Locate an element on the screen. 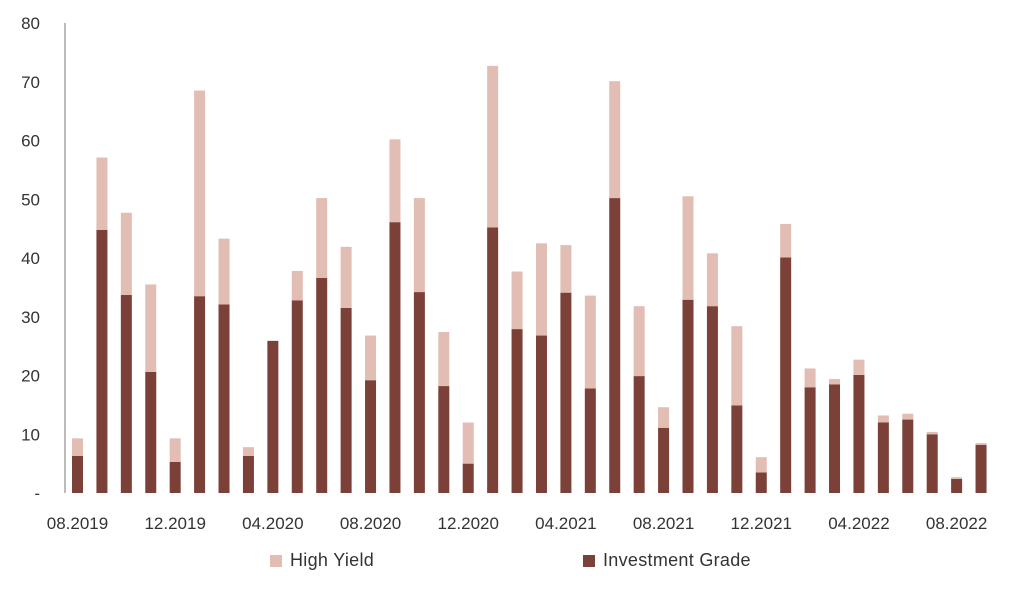  bar-high-yield-01-2020 is located at coordinates (200, 193).